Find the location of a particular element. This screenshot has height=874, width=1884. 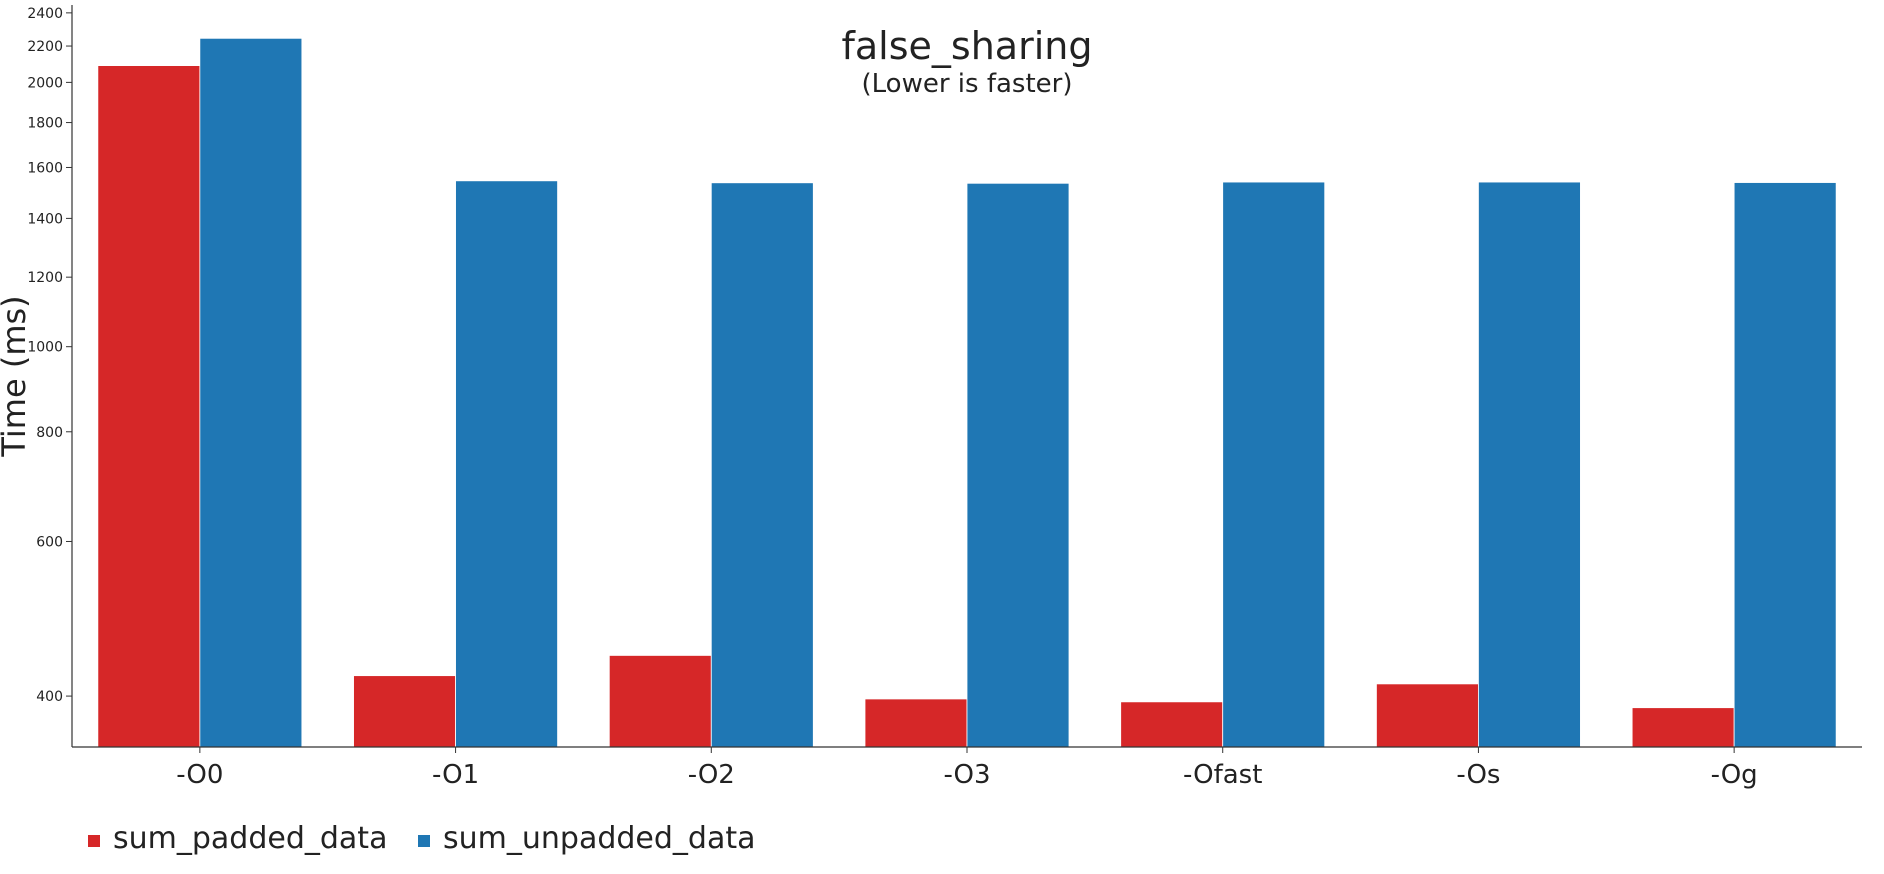

legend-swatch-sum-padded-data is located at coordinates (94, 841).